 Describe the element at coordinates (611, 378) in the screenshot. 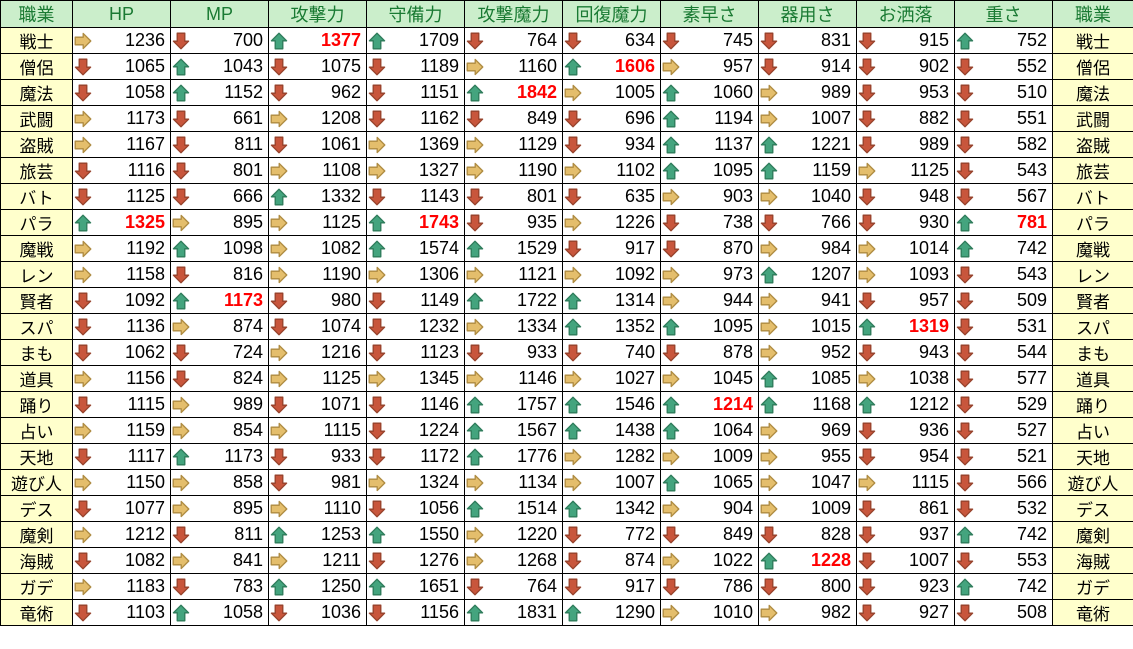

I see `stat-cell: 1027` at that location.